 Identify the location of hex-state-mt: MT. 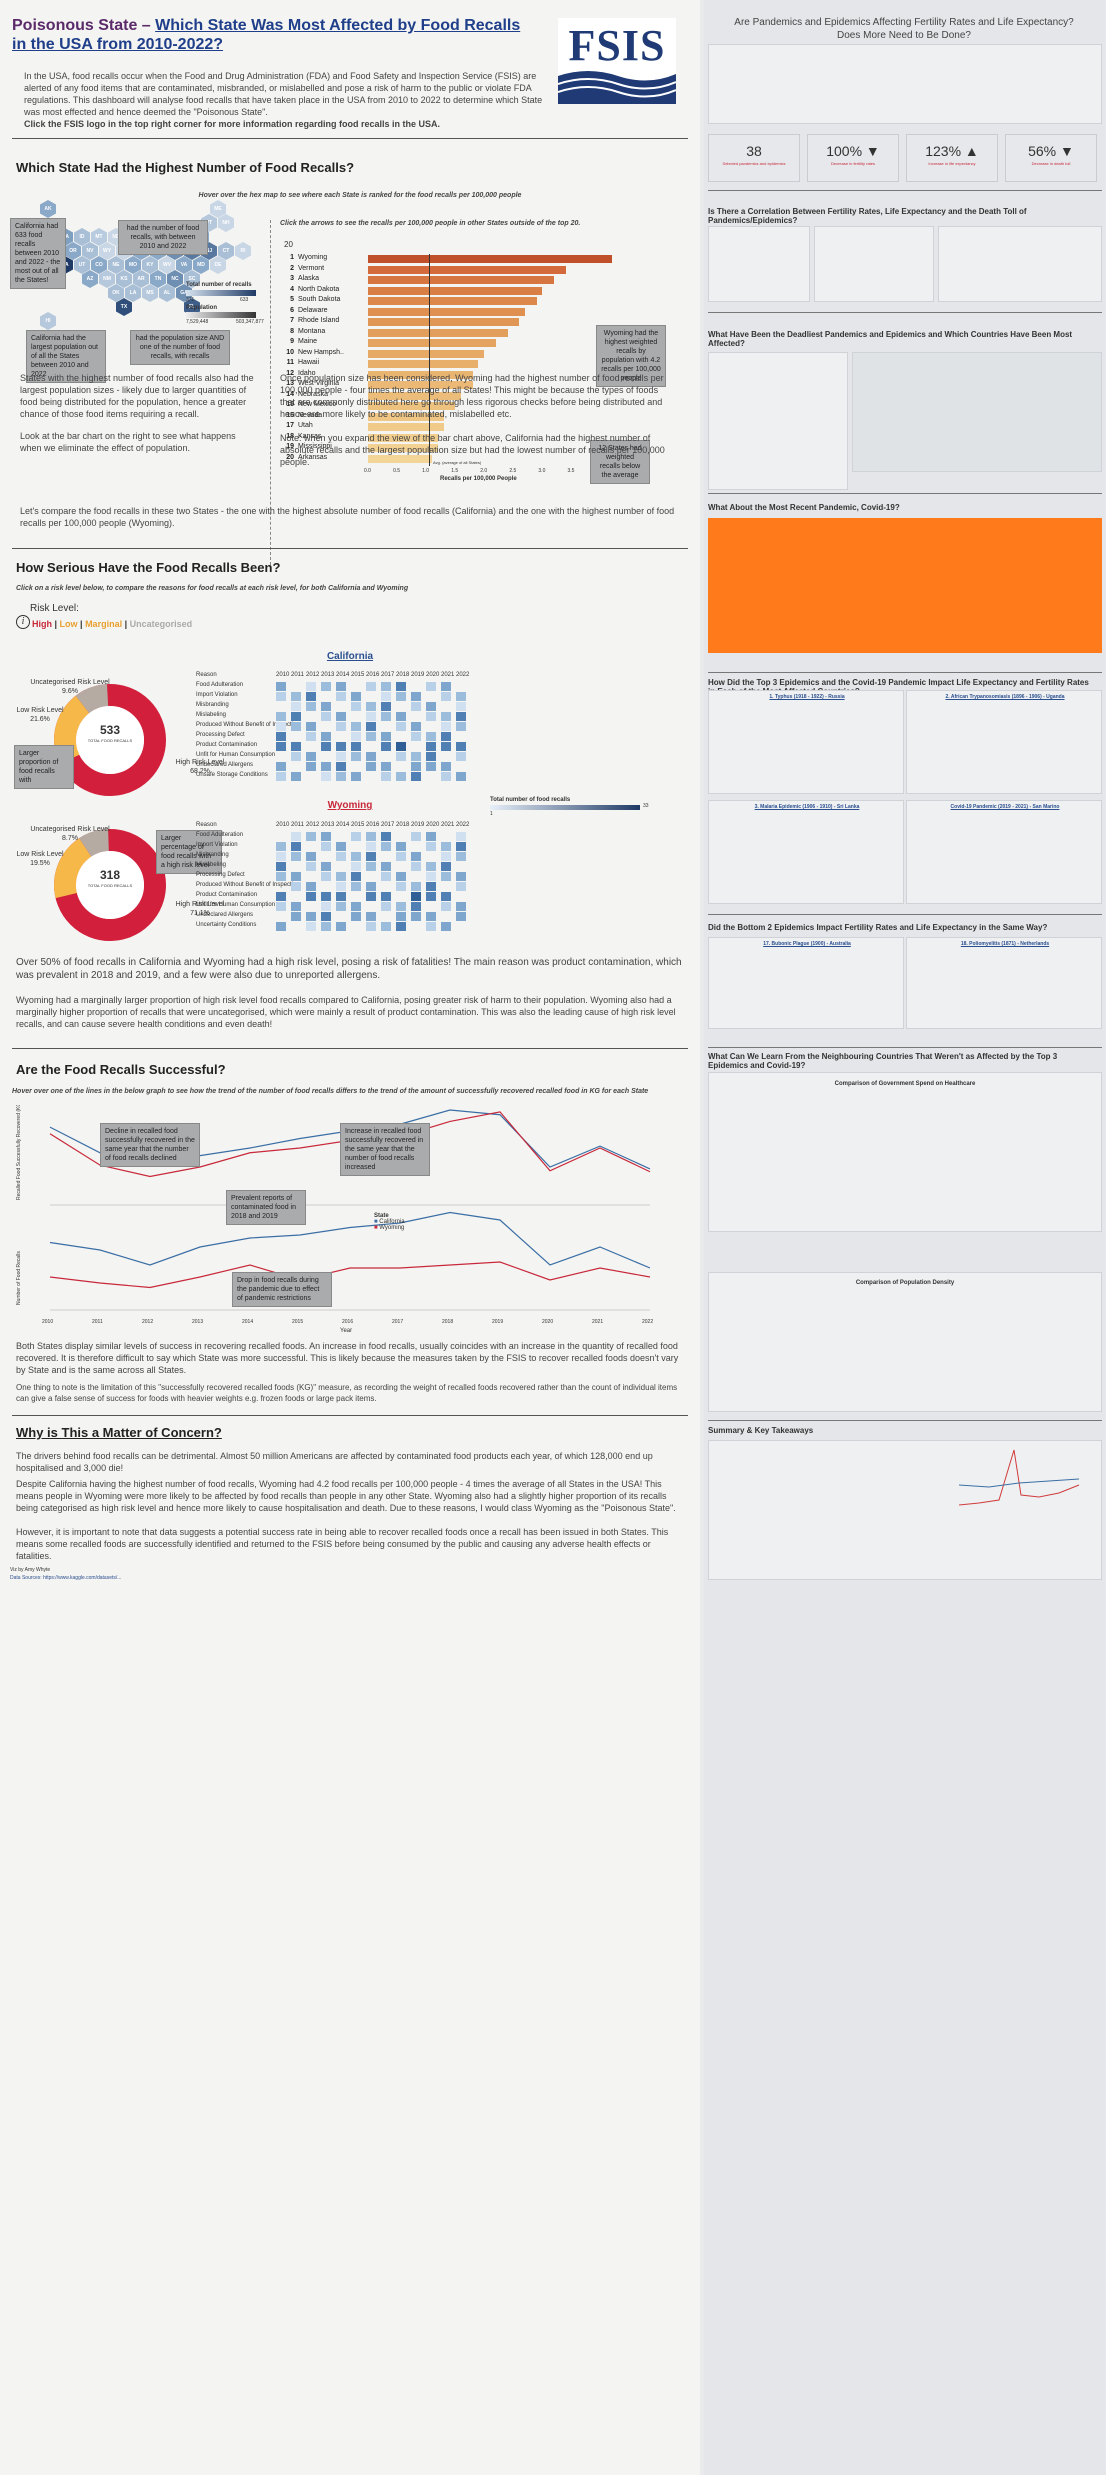
(99, 237).